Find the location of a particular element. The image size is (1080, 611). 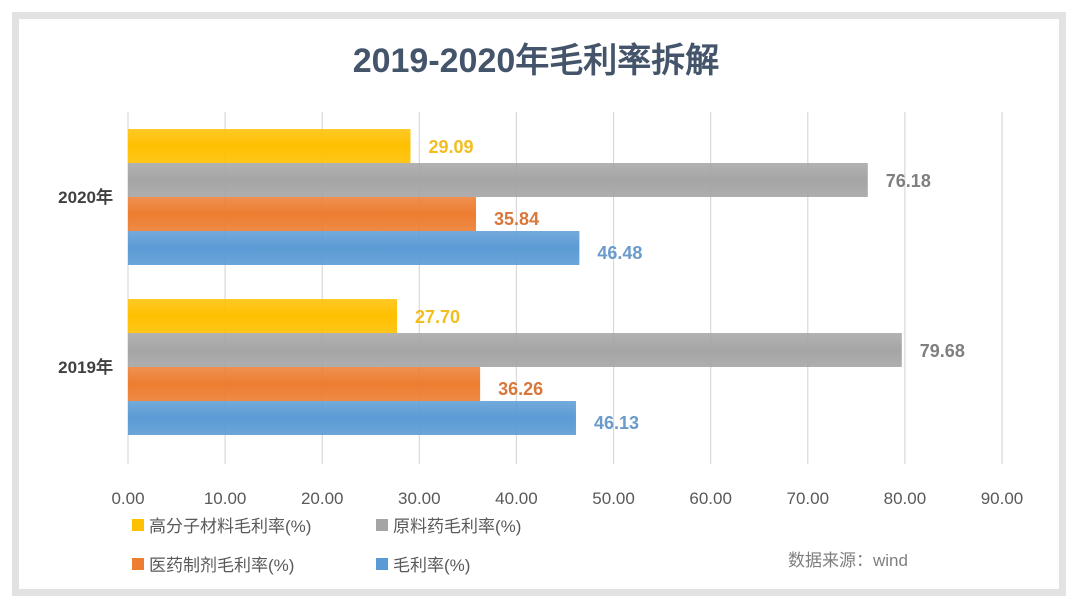

data-label: 29.09 is located at coordinates (450, 147).